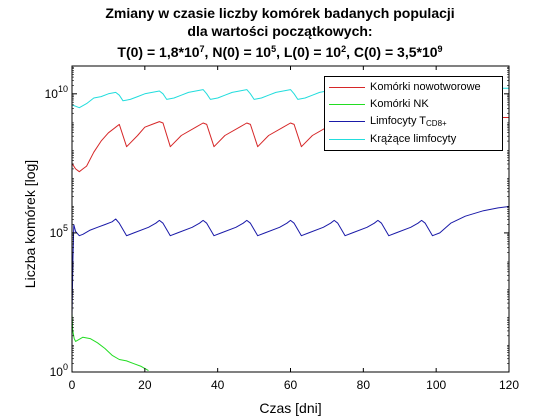 This screenshot has height=420, width=560. I want to click on legend-item-cd8: Limfocyty TCD8+, so click(413, 122).